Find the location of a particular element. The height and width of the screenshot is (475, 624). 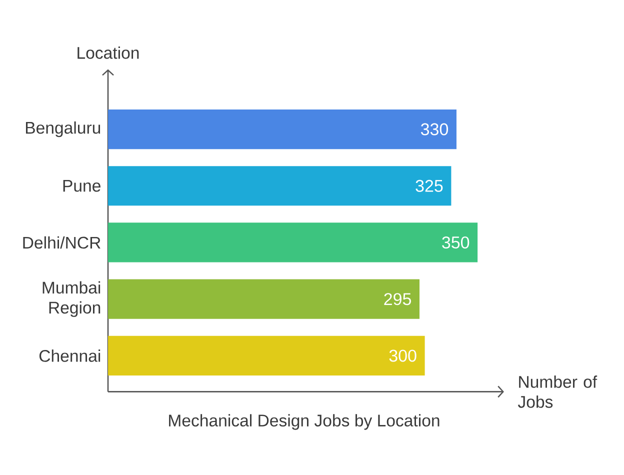

y-tick-label: Pune is located at coordinates (81, 186).